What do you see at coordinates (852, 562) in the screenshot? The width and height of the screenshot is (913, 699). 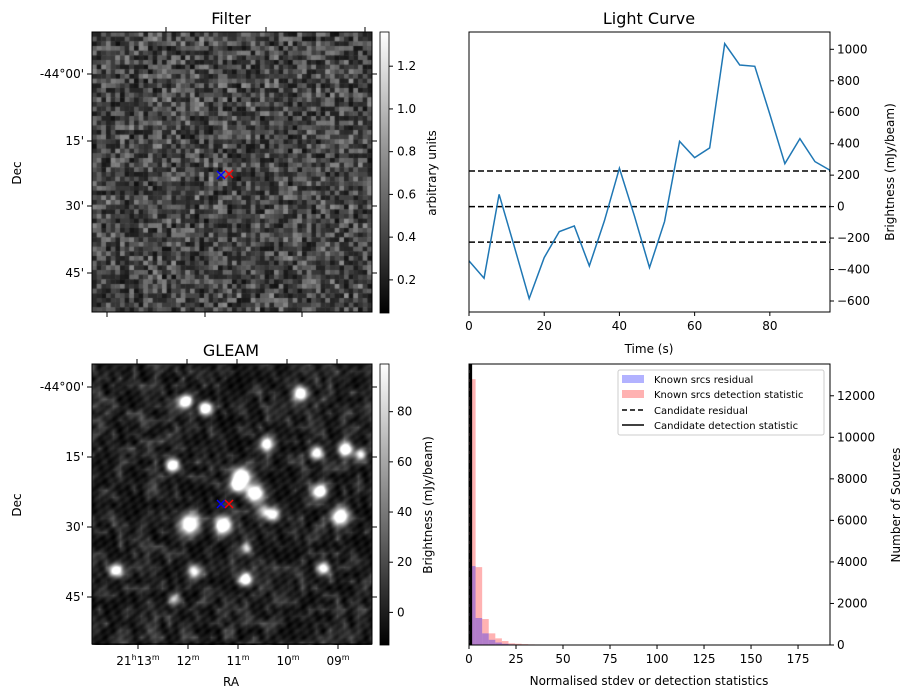 I see `y-tick-label: 4000` at bounding box center [852, 562].